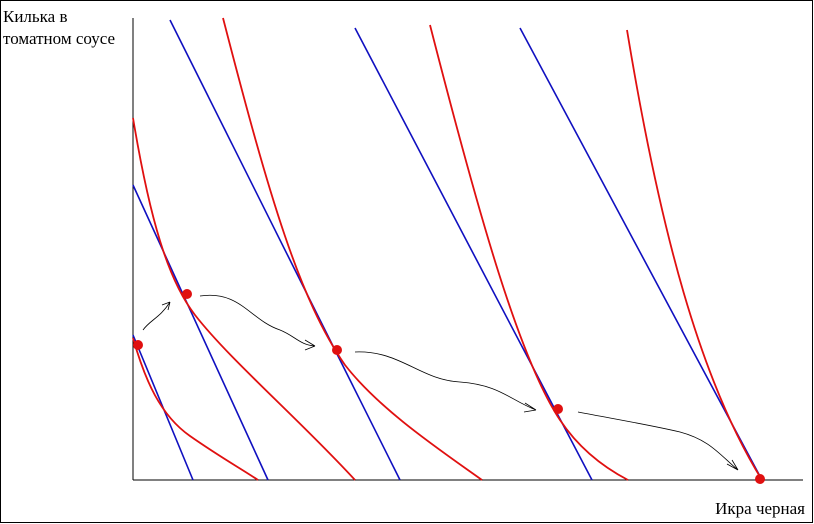 The image size is (814, 524). Describe the element at coordinates (35, 16) in the screenshot. I see `y-axis-label: Килька в` at that location.